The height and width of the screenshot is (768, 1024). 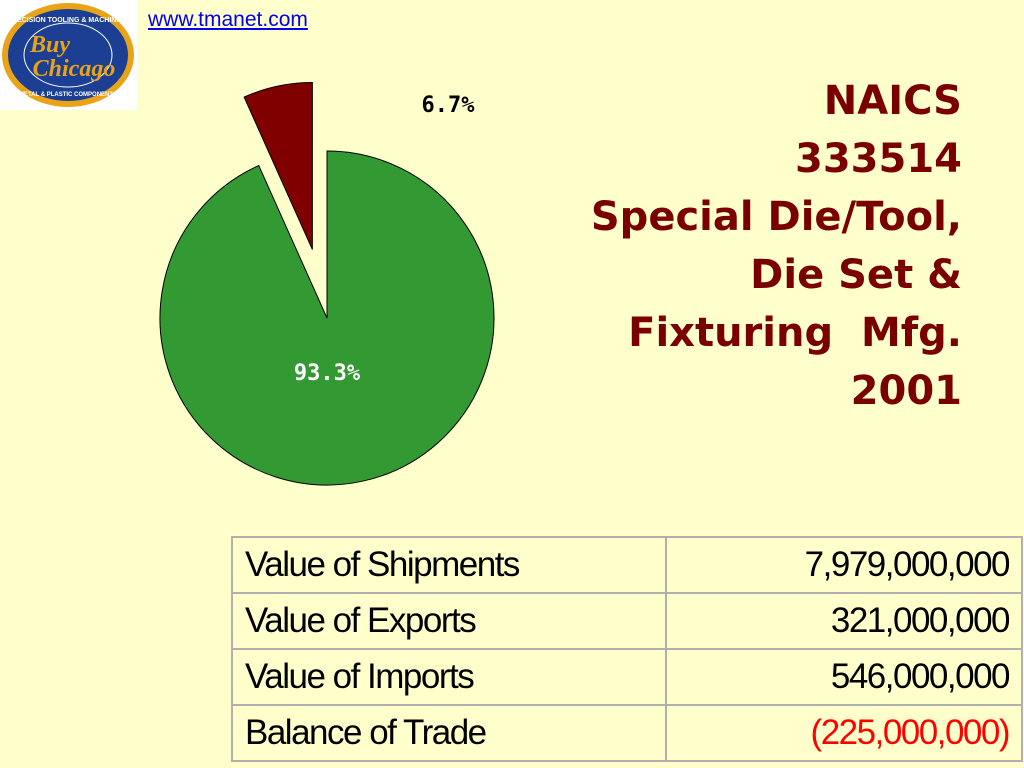 I want to click on table-row: Value of Imports 546,000,000, so click(x=627, y=677).